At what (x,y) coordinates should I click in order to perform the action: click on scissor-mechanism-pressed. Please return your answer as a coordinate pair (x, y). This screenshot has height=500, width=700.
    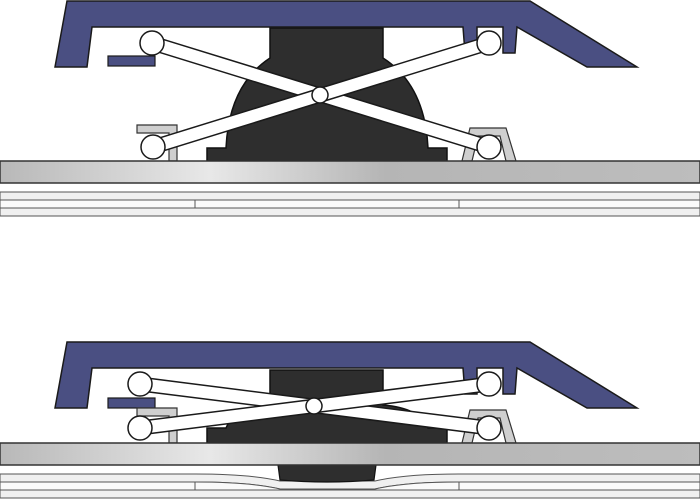
    Looking at the image, I should click on (314, 406).